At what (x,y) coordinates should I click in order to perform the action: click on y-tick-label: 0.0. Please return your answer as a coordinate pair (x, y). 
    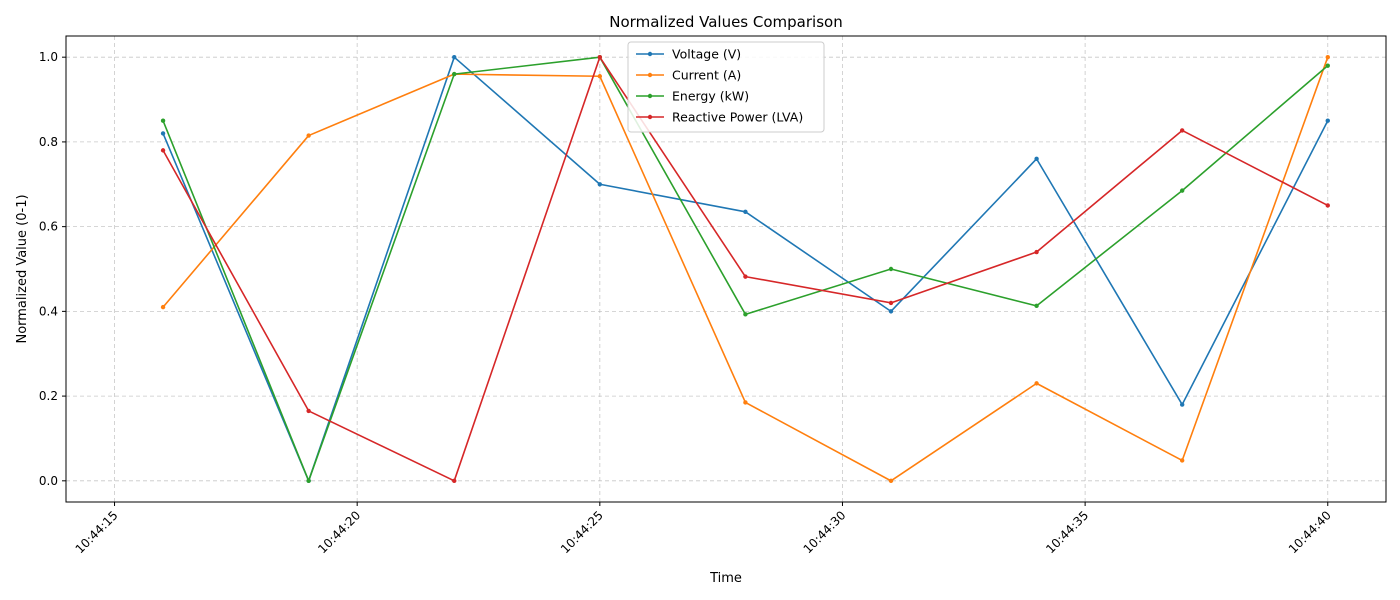
    Looking at the image, I should click on (48, 481).